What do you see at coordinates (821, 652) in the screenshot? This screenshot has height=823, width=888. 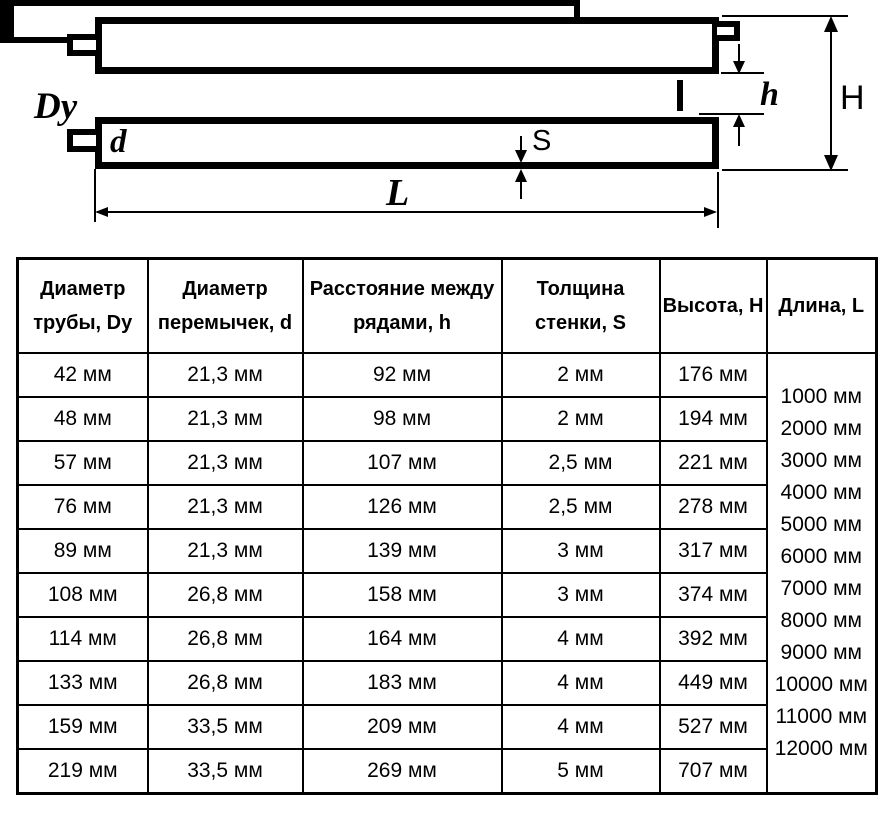 I see `length-option: 9000 мм` at bounding box center [821, 652].